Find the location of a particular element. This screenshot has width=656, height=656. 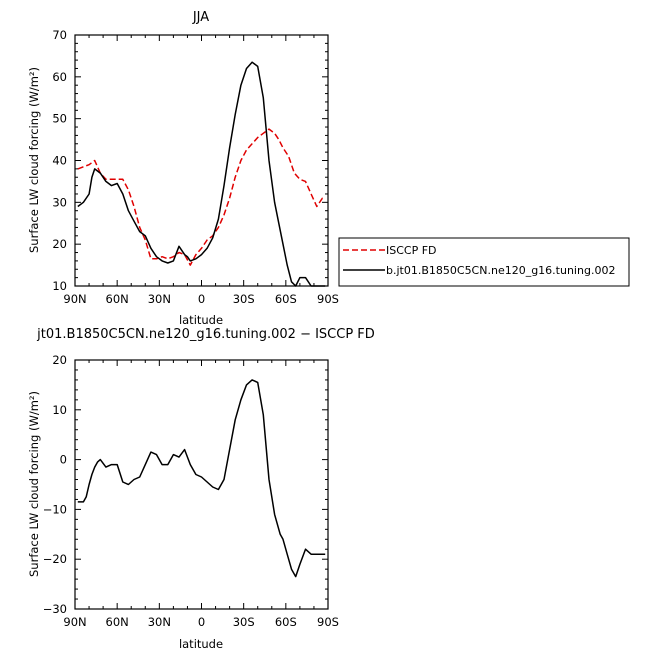

top-y-tick-label: 40 is located at coordinates (59, 161).